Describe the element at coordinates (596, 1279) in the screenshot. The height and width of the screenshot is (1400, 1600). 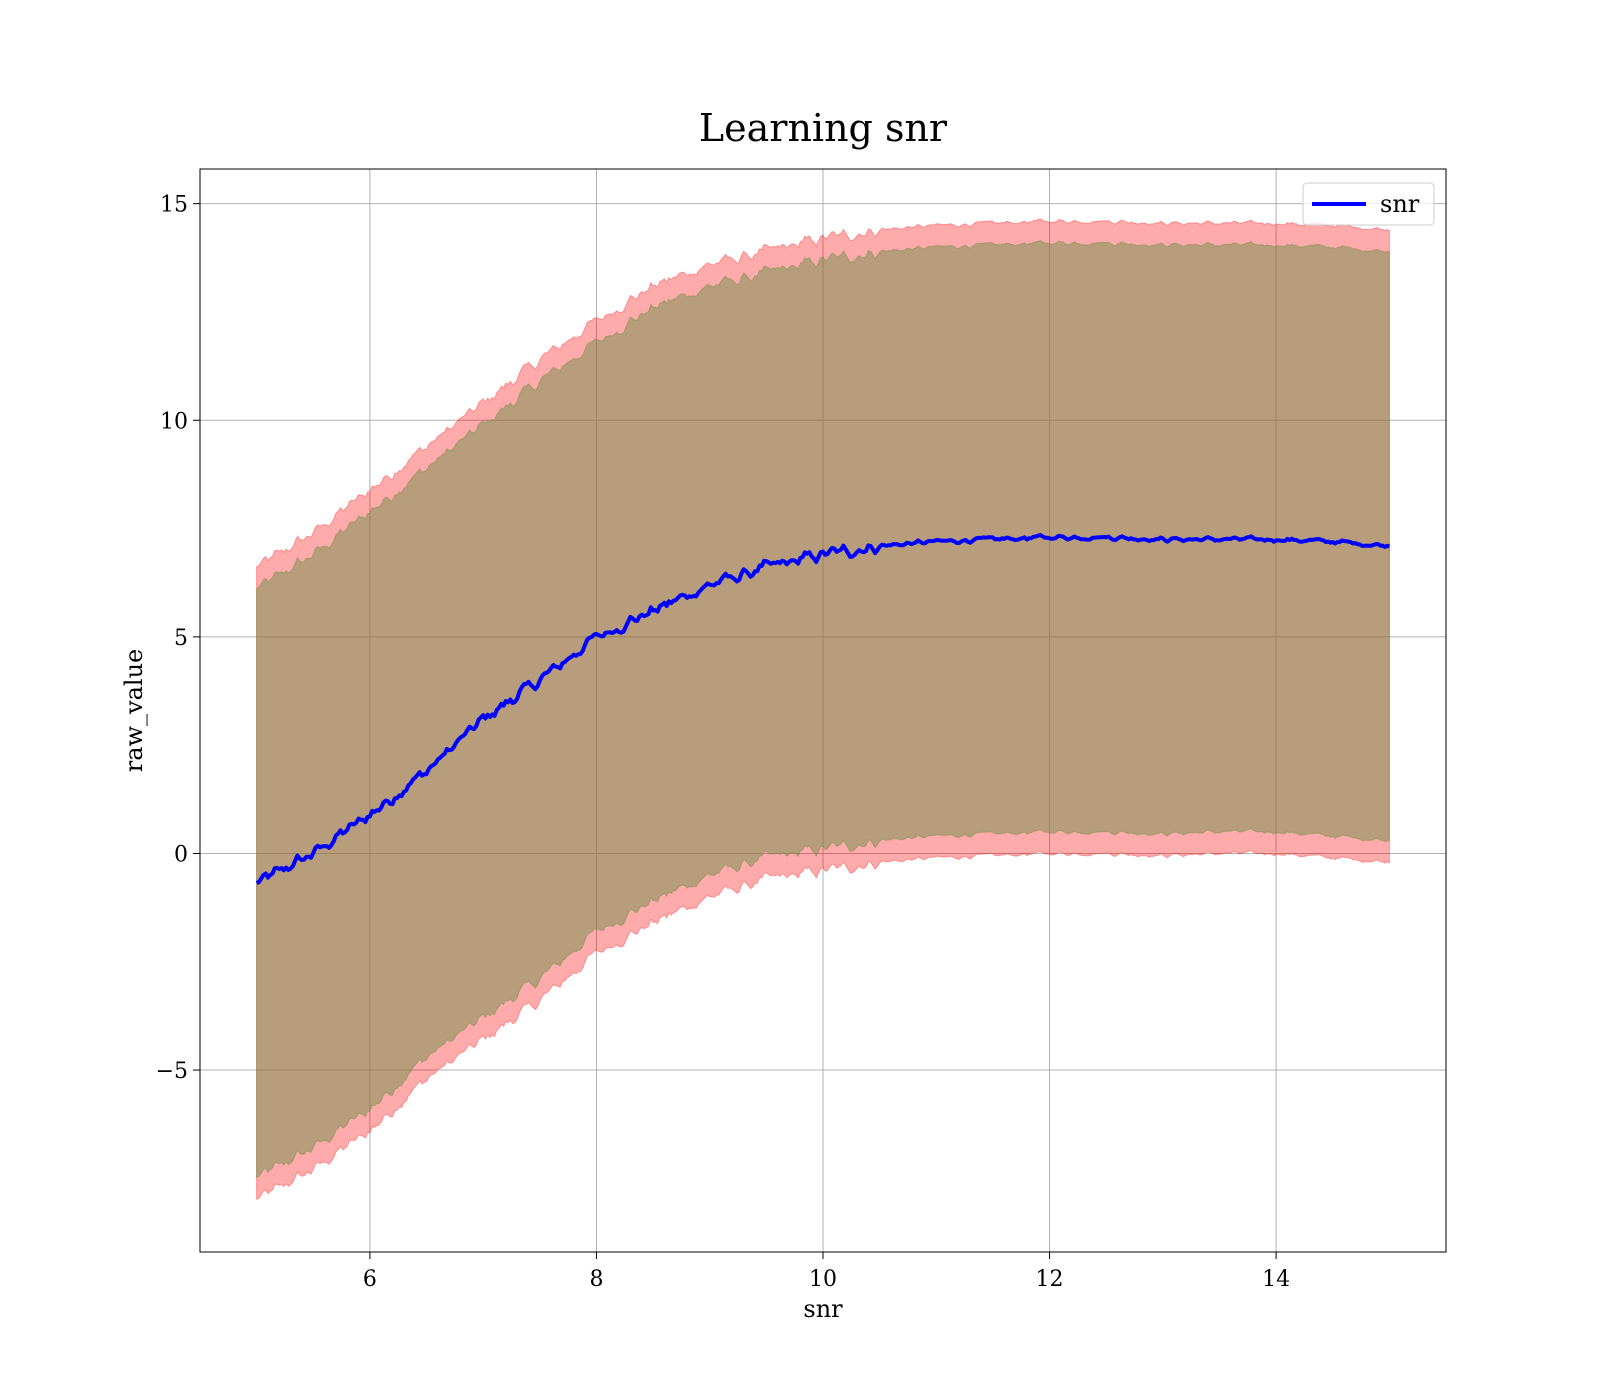
I see `x-tick-label-1: 8` at that location.